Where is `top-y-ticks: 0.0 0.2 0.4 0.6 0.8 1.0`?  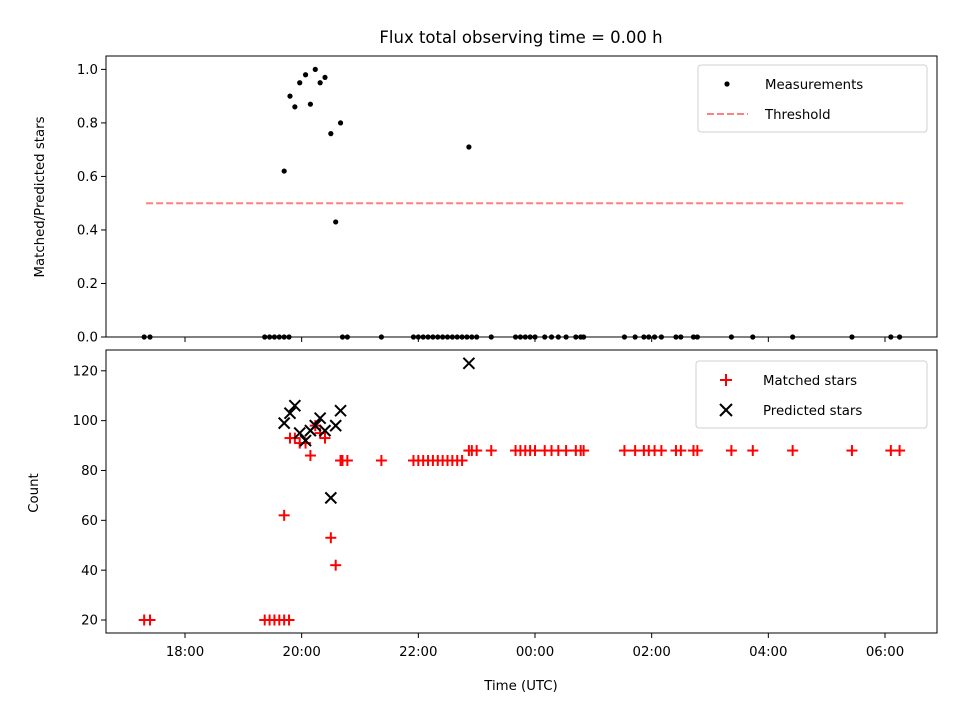 top-y-ticks: 0.0 0.2 0.4 0.6 0.8 1.0 is located at coordinates (91, 204).